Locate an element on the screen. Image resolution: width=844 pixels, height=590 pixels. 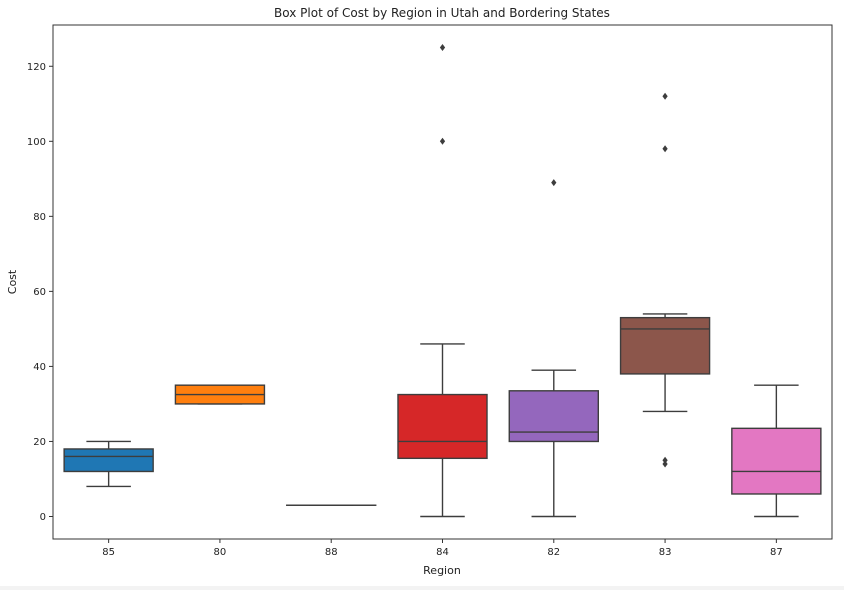
y-tick-label: 120 is located at coordinates (36, 67).